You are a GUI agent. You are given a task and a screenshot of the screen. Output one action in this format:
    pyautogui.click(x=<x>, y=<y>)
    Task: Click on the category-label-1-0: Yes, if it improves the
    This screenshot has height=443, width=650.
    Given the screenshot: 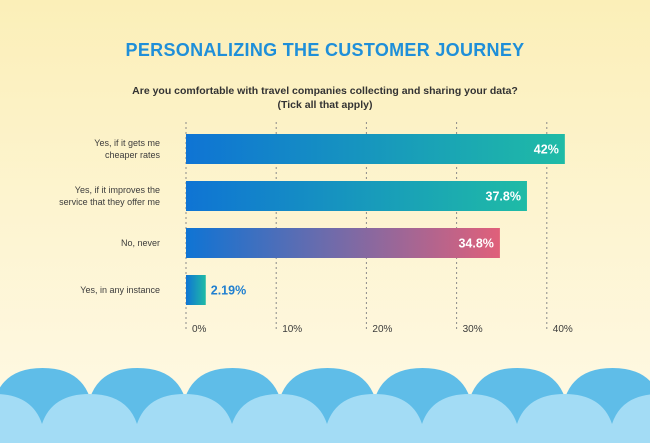 What is the action you would take?
    pyautogui.click(x=117, y=190)
    